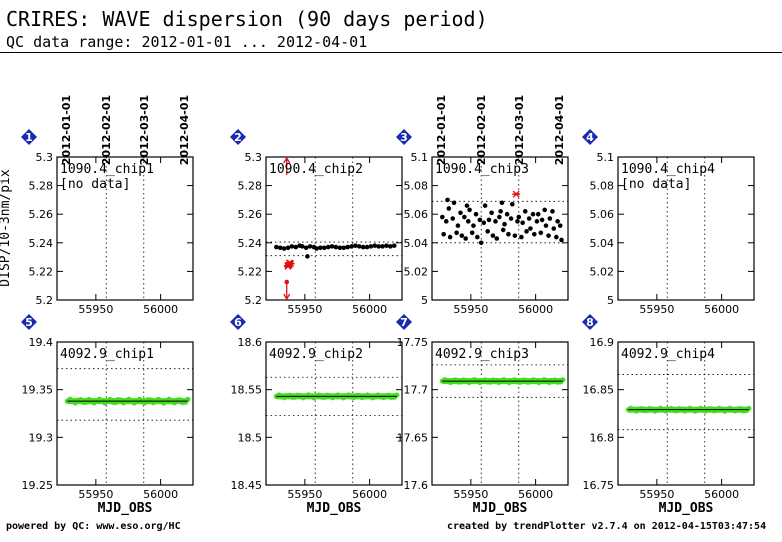 Image resolution: width=782 pixels, height=542 pixels. Describe the element at coordinates (38, 390) in the screenshot. I see `y-tick-label: 19.35` at that location.